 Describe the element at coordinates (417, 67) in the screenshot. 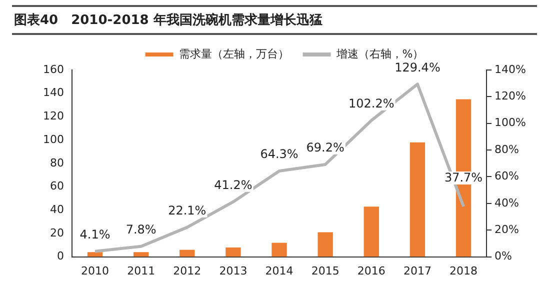

I see `data-label: 129.4%` at that location.